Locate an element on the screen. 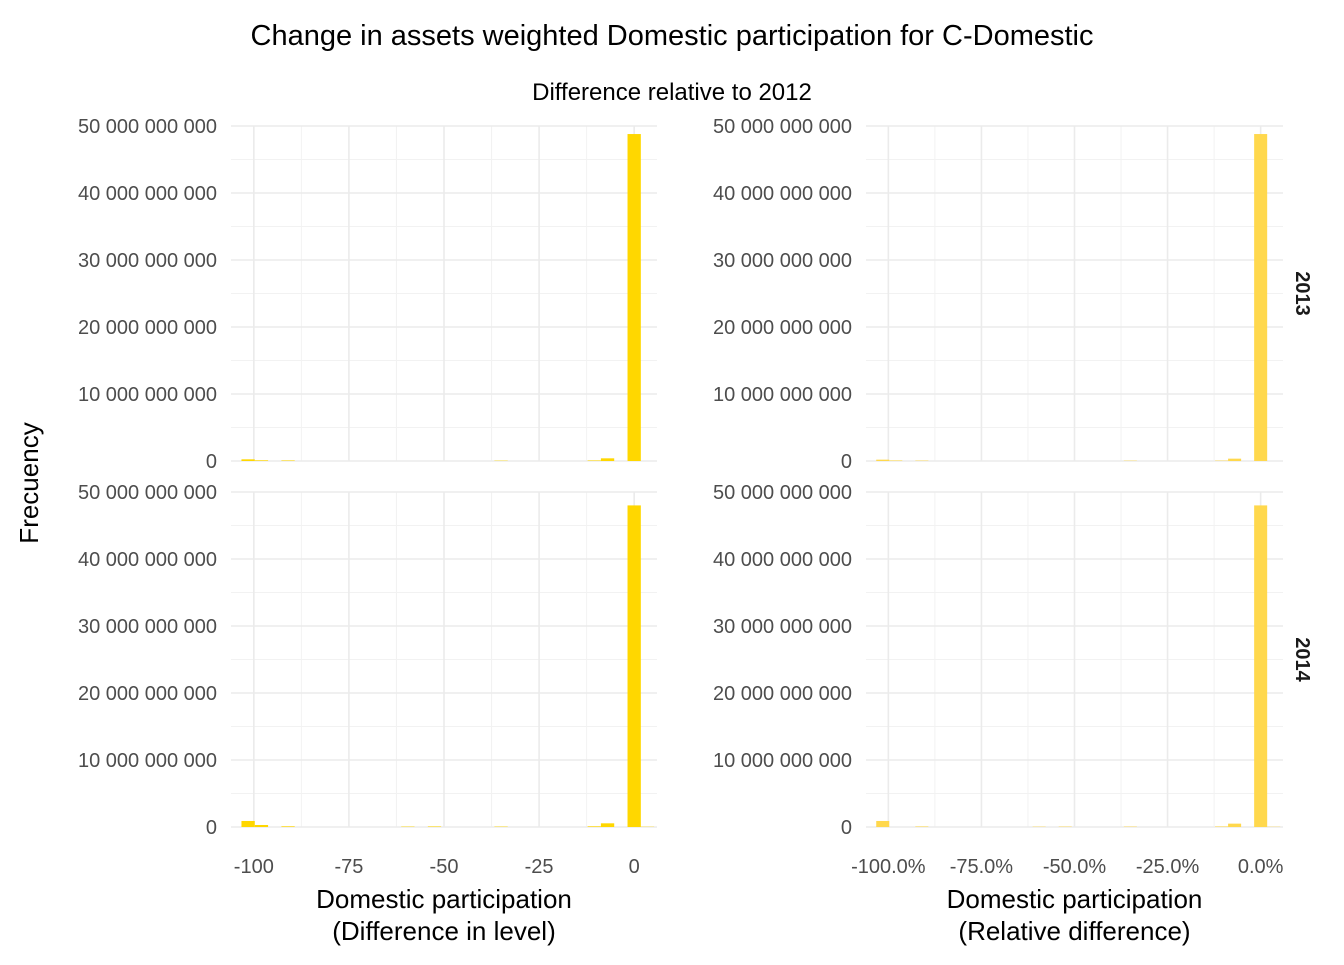 The width and height of the screenshot is (1344, 965). x-tick-label: -75 is located at coordinates (348, 867).